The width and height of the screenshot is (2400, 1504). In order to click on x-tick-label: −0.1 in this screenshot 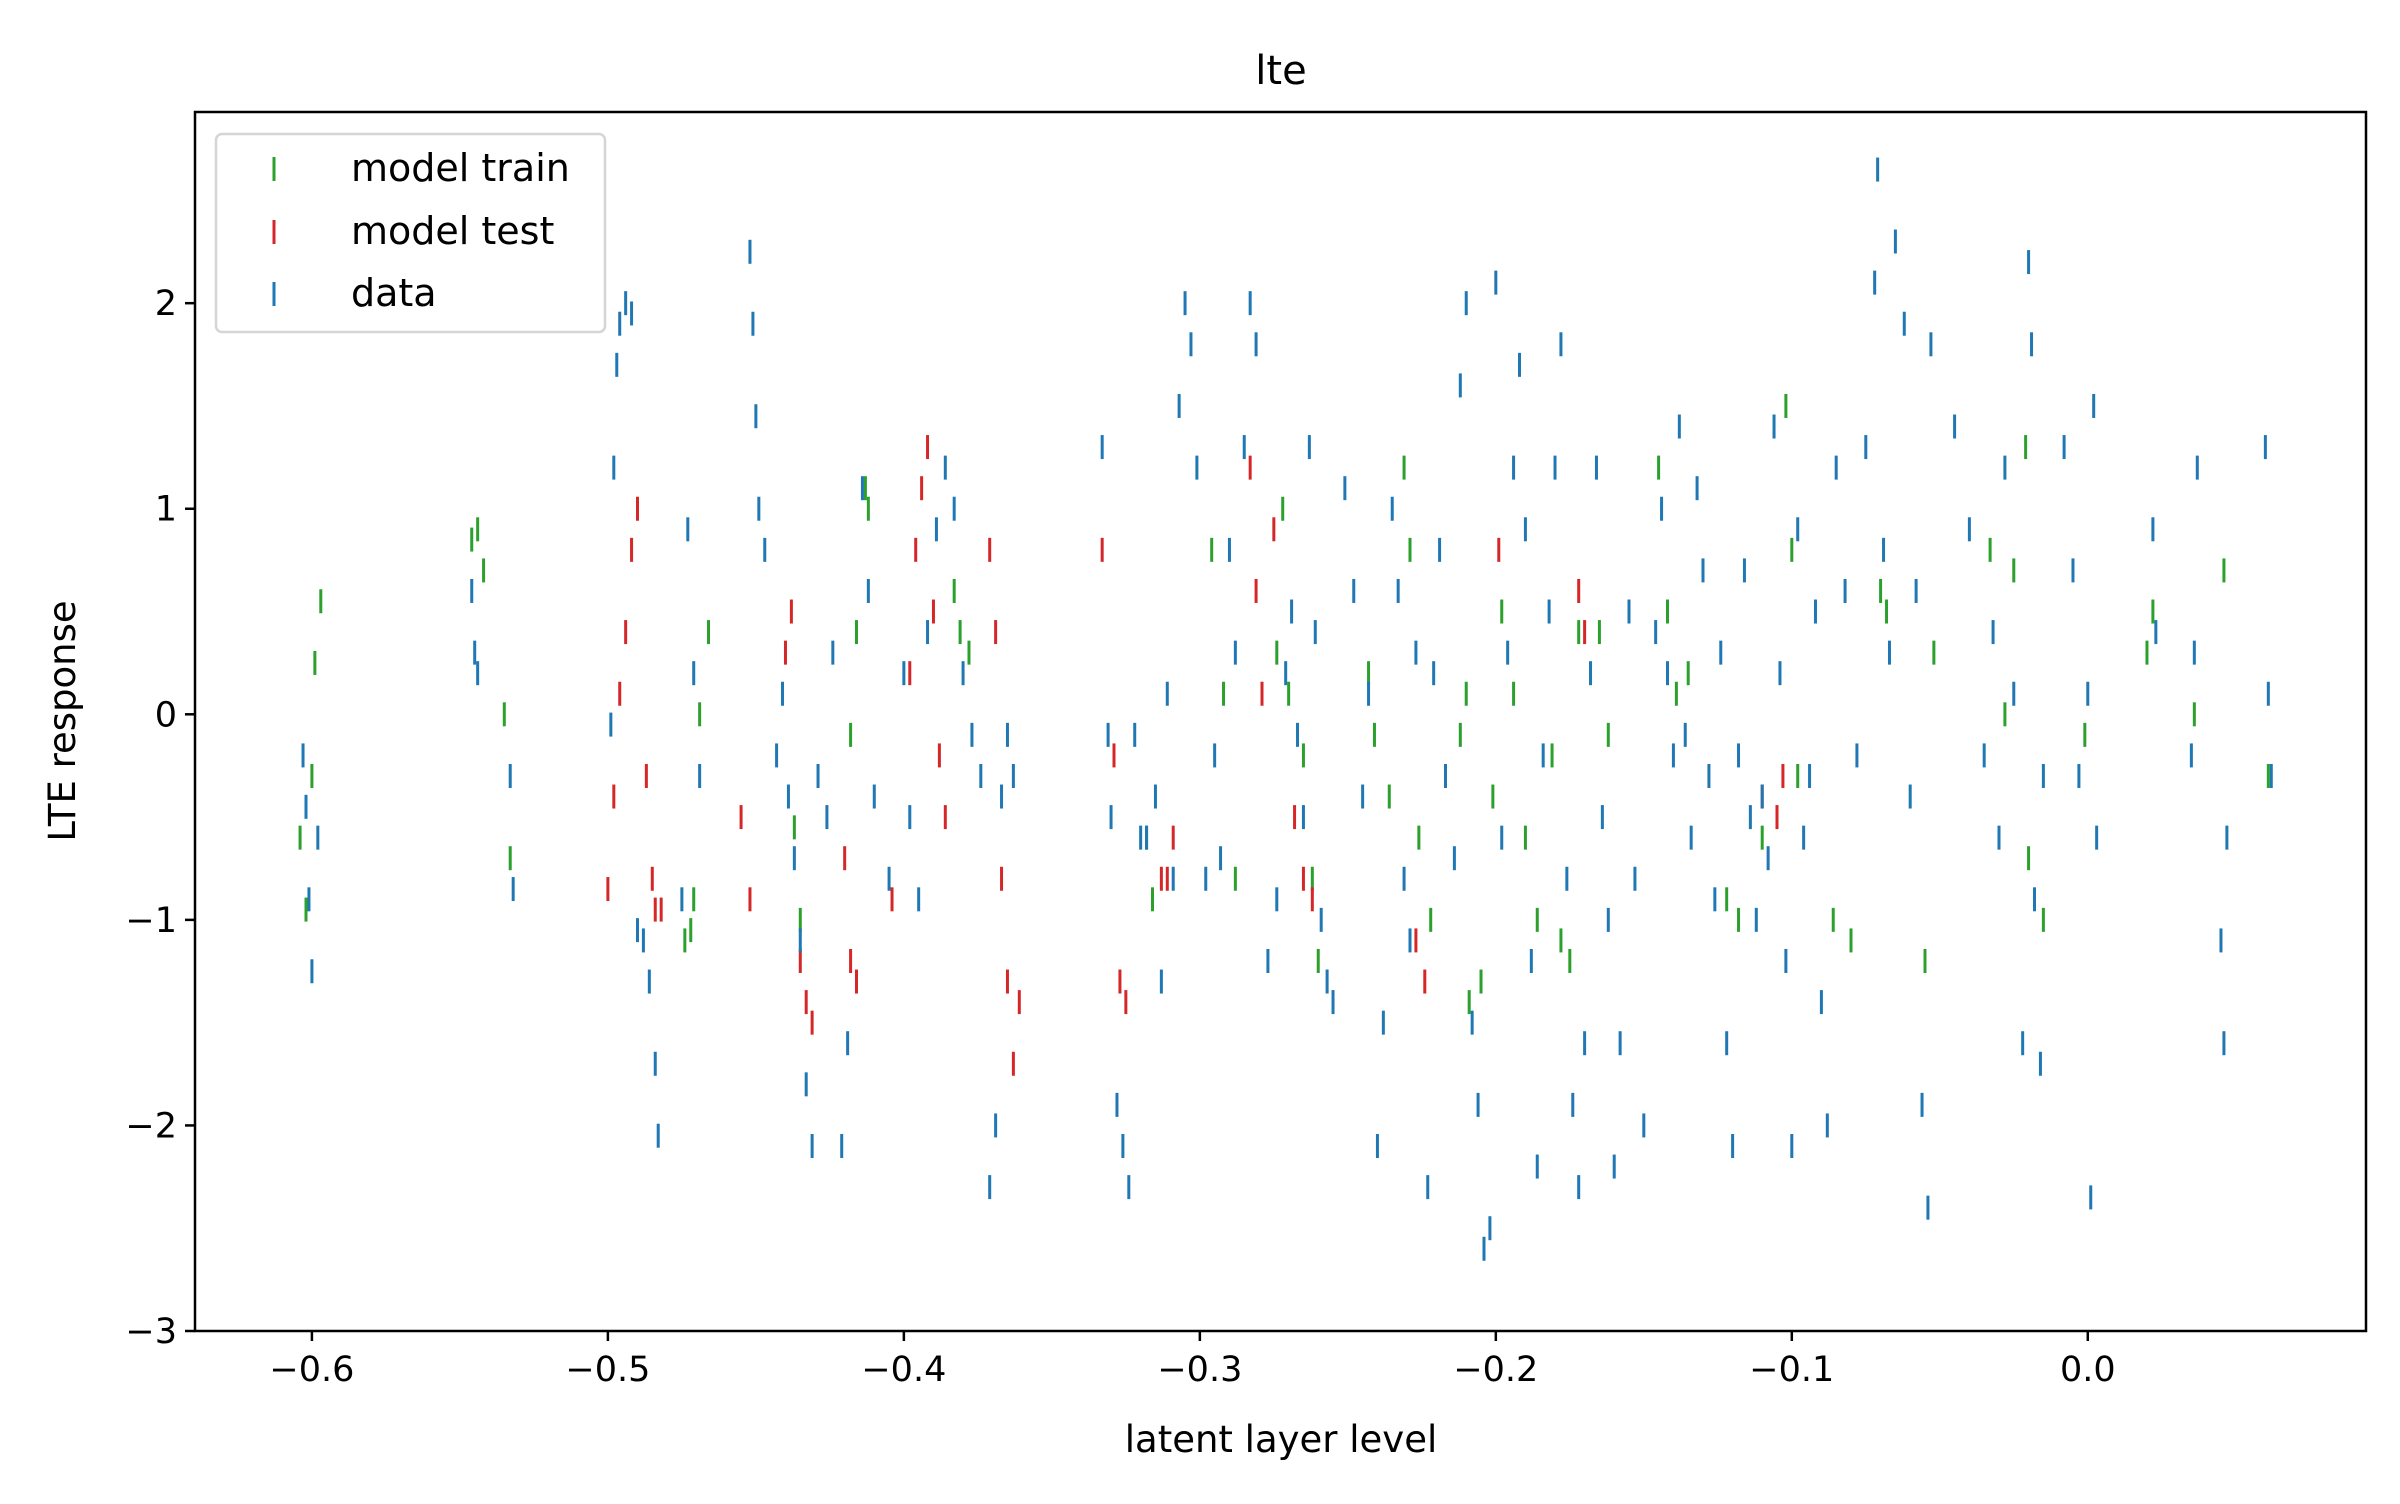, I will do `click(1791, 1370)`.